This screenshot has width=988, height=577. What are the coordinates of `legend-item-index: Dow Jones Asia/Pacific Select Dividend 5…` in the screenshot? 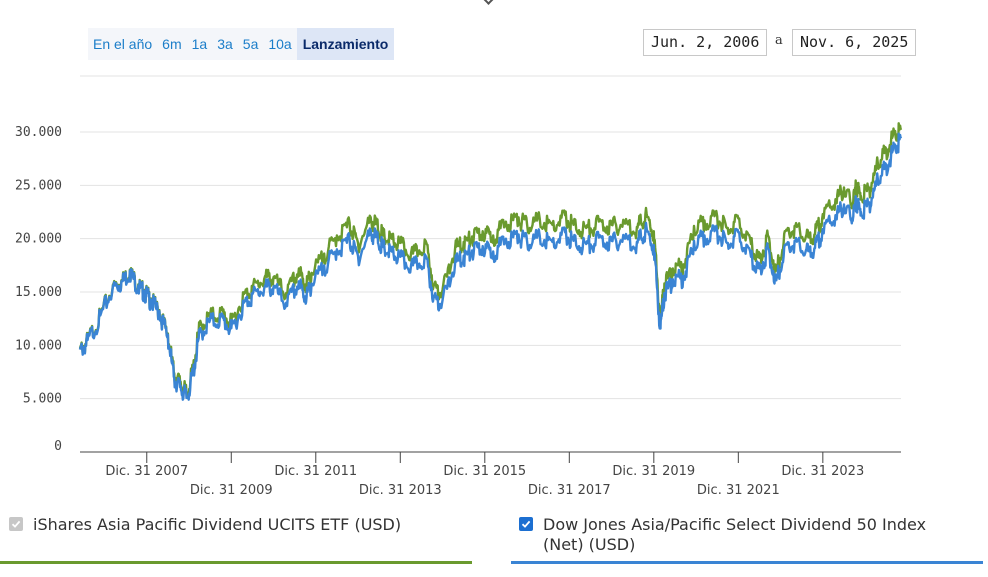 It's located at (739, 535).